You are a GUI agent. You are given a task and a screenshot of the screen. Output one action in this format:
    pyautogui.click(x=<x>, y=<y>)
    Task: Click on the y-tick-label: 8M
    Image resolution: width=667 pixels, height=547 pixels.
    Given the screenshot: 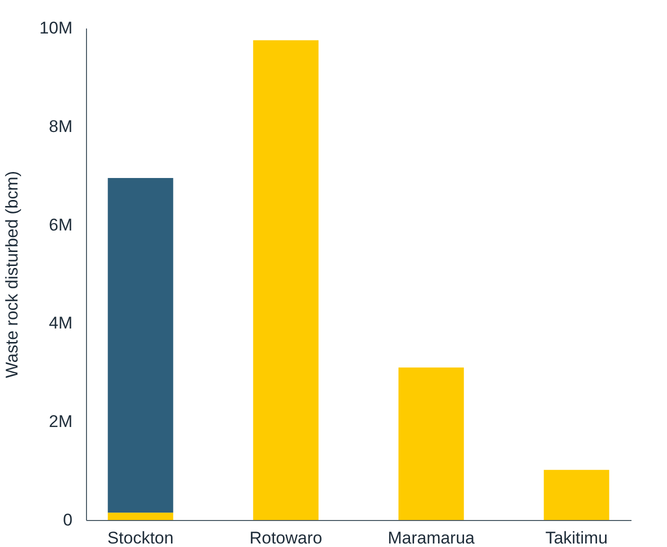 What is the action you would take?
    pyautogui.click(x=60, y=126)
    